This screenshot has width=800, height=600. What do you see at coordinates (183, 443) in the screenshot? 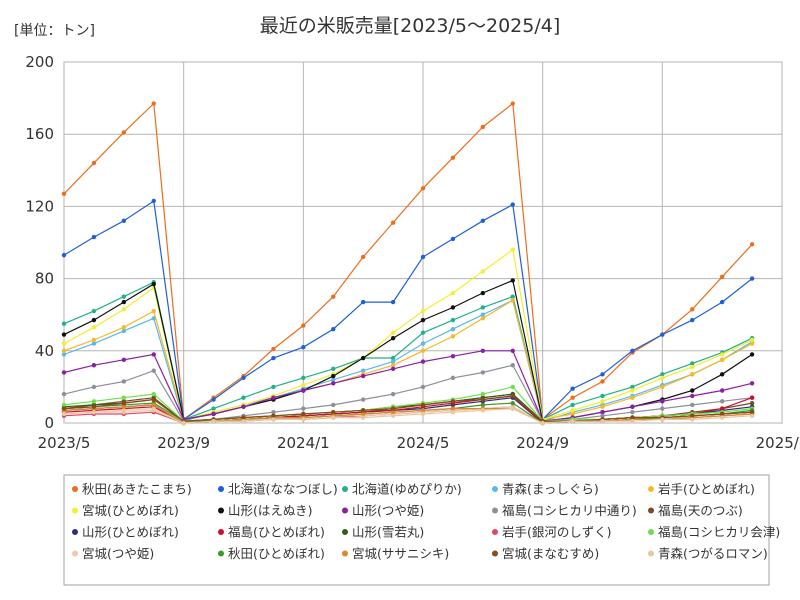
I see `x-tick-label: 2023/9` at bounding box center [183, 443].